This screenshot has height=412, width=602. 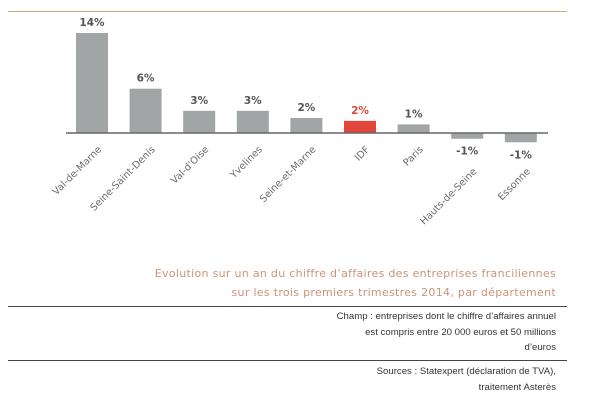 What do you see at coordinates (360, 126) in the screenshot?
I see `bar-idf` at bounding box center [360, 126].